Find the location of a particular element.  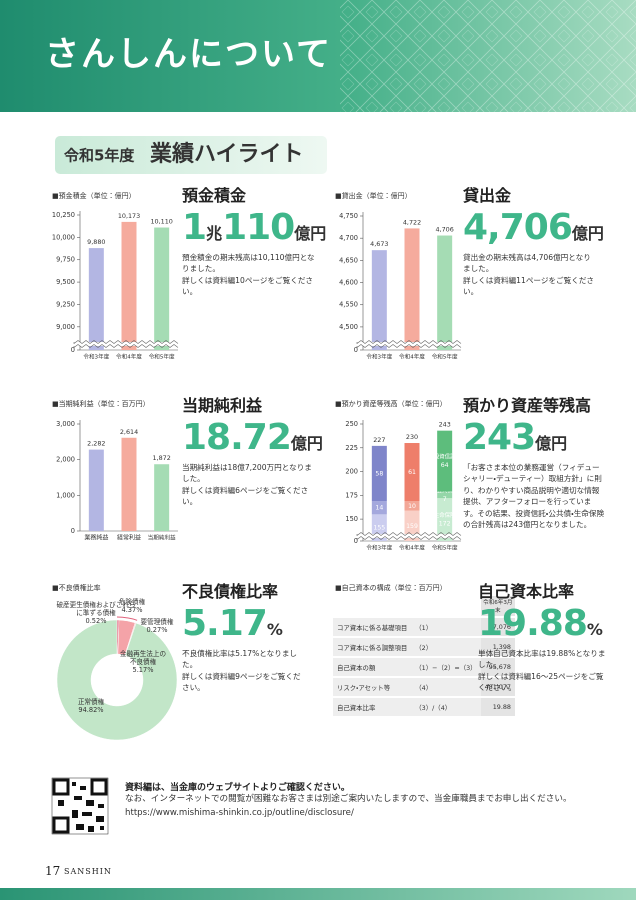

value-label: 2,282 is located at coordinates (96, 444).